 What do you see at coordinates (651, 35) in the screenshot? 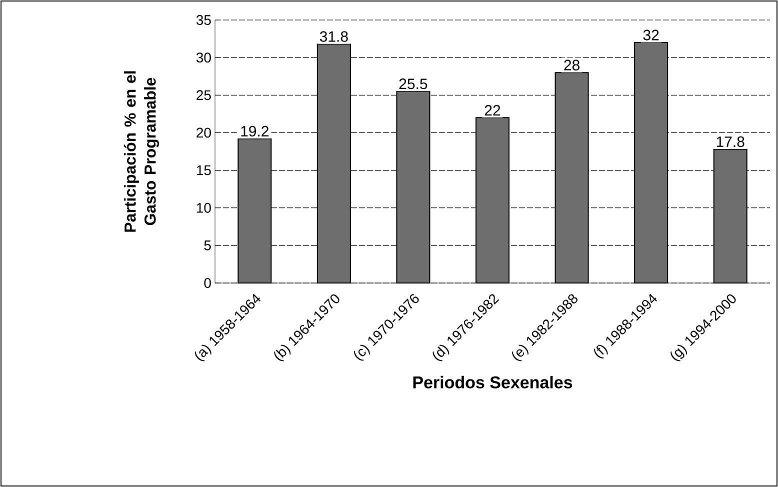
I see `data-label: 32` at bounding box center [651, 35].